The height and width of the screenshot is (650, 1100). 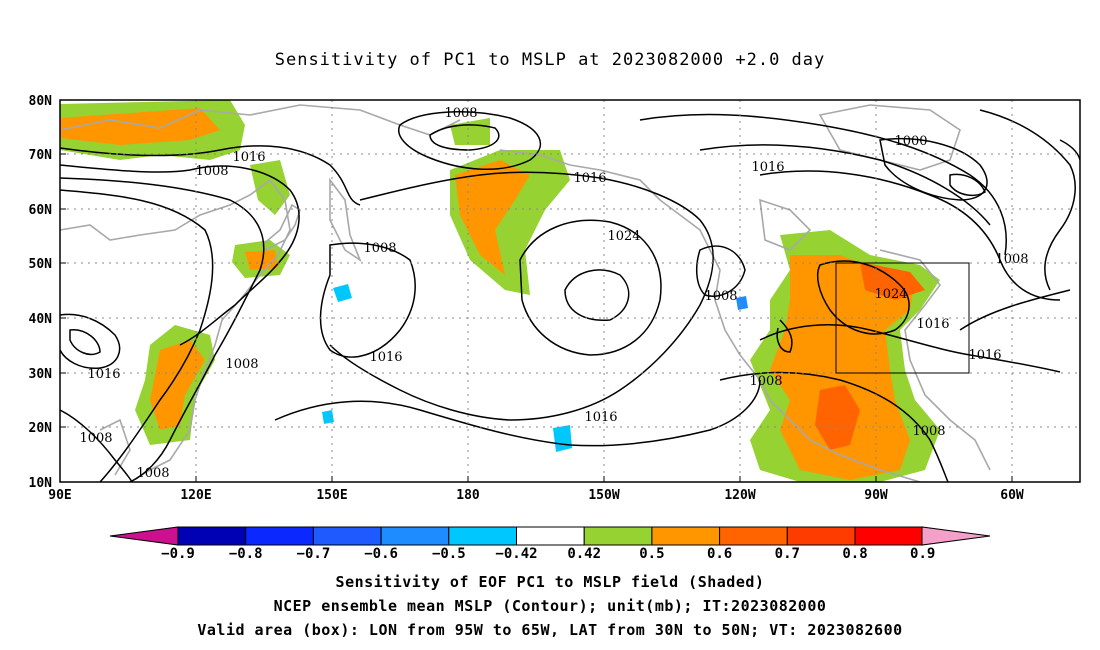 What do you see at coordinates (178, 554) in the screenshot?
I see `colorbar-label: −0.9` at bounding box center [178, 554].